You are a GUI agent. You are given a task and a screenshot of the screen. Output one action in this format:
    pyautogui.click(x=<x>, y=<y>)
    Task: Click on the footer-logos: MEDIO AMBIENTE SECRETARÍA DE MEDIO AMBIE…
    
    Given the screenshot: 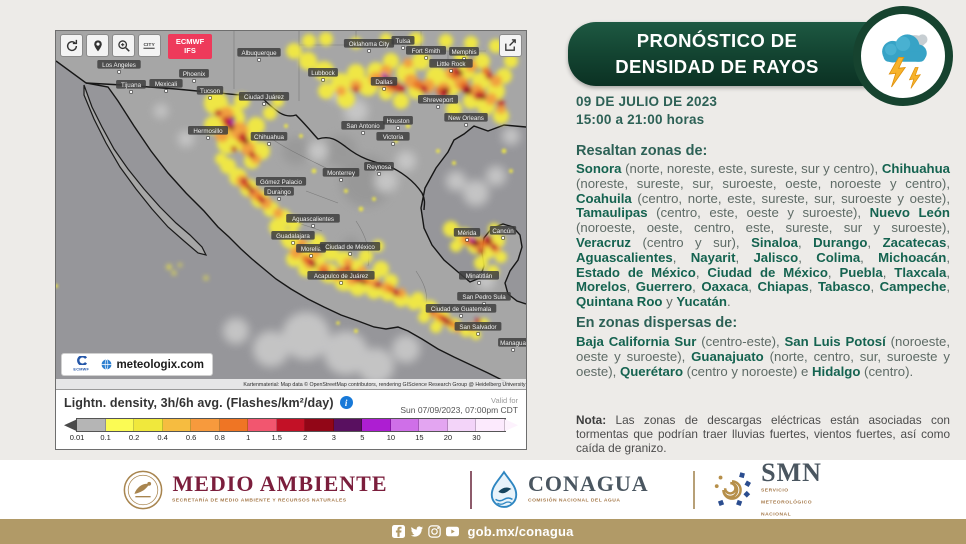 What is the action you would take?
    pyautogui.click(x=483, y=489)
    